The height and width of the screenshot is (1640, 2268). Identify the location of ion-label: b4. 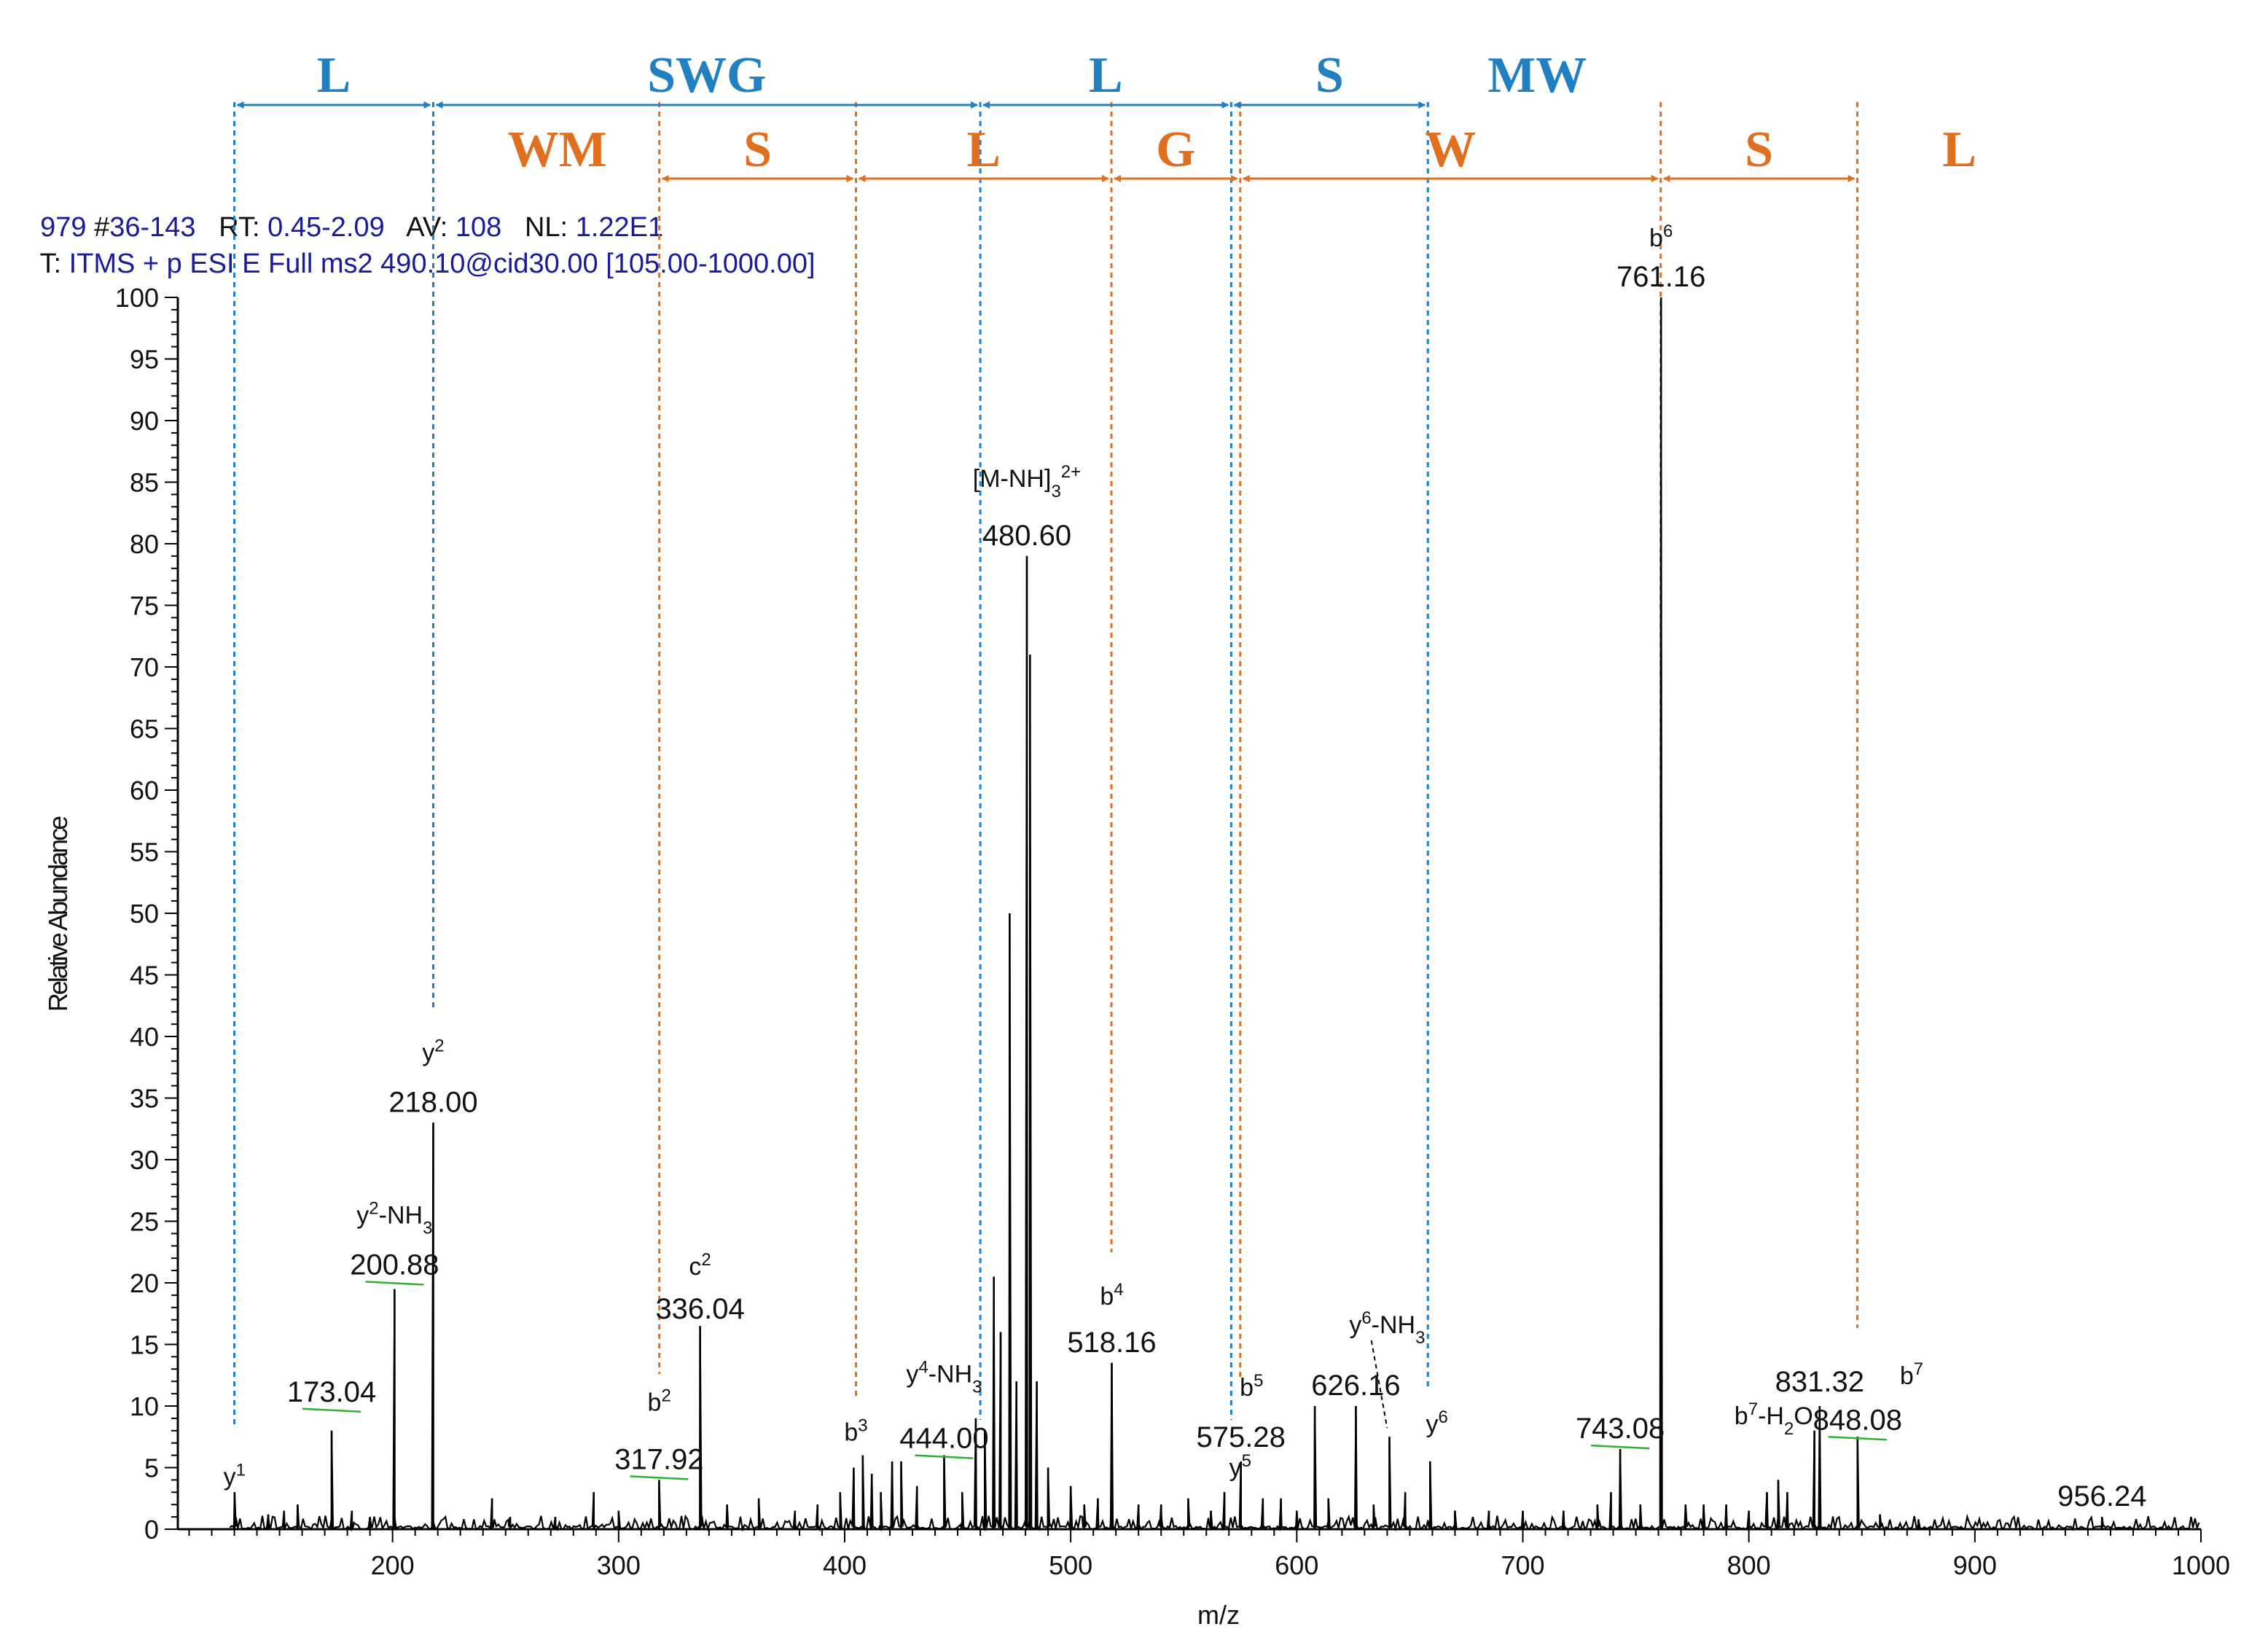
(1111, 1295).